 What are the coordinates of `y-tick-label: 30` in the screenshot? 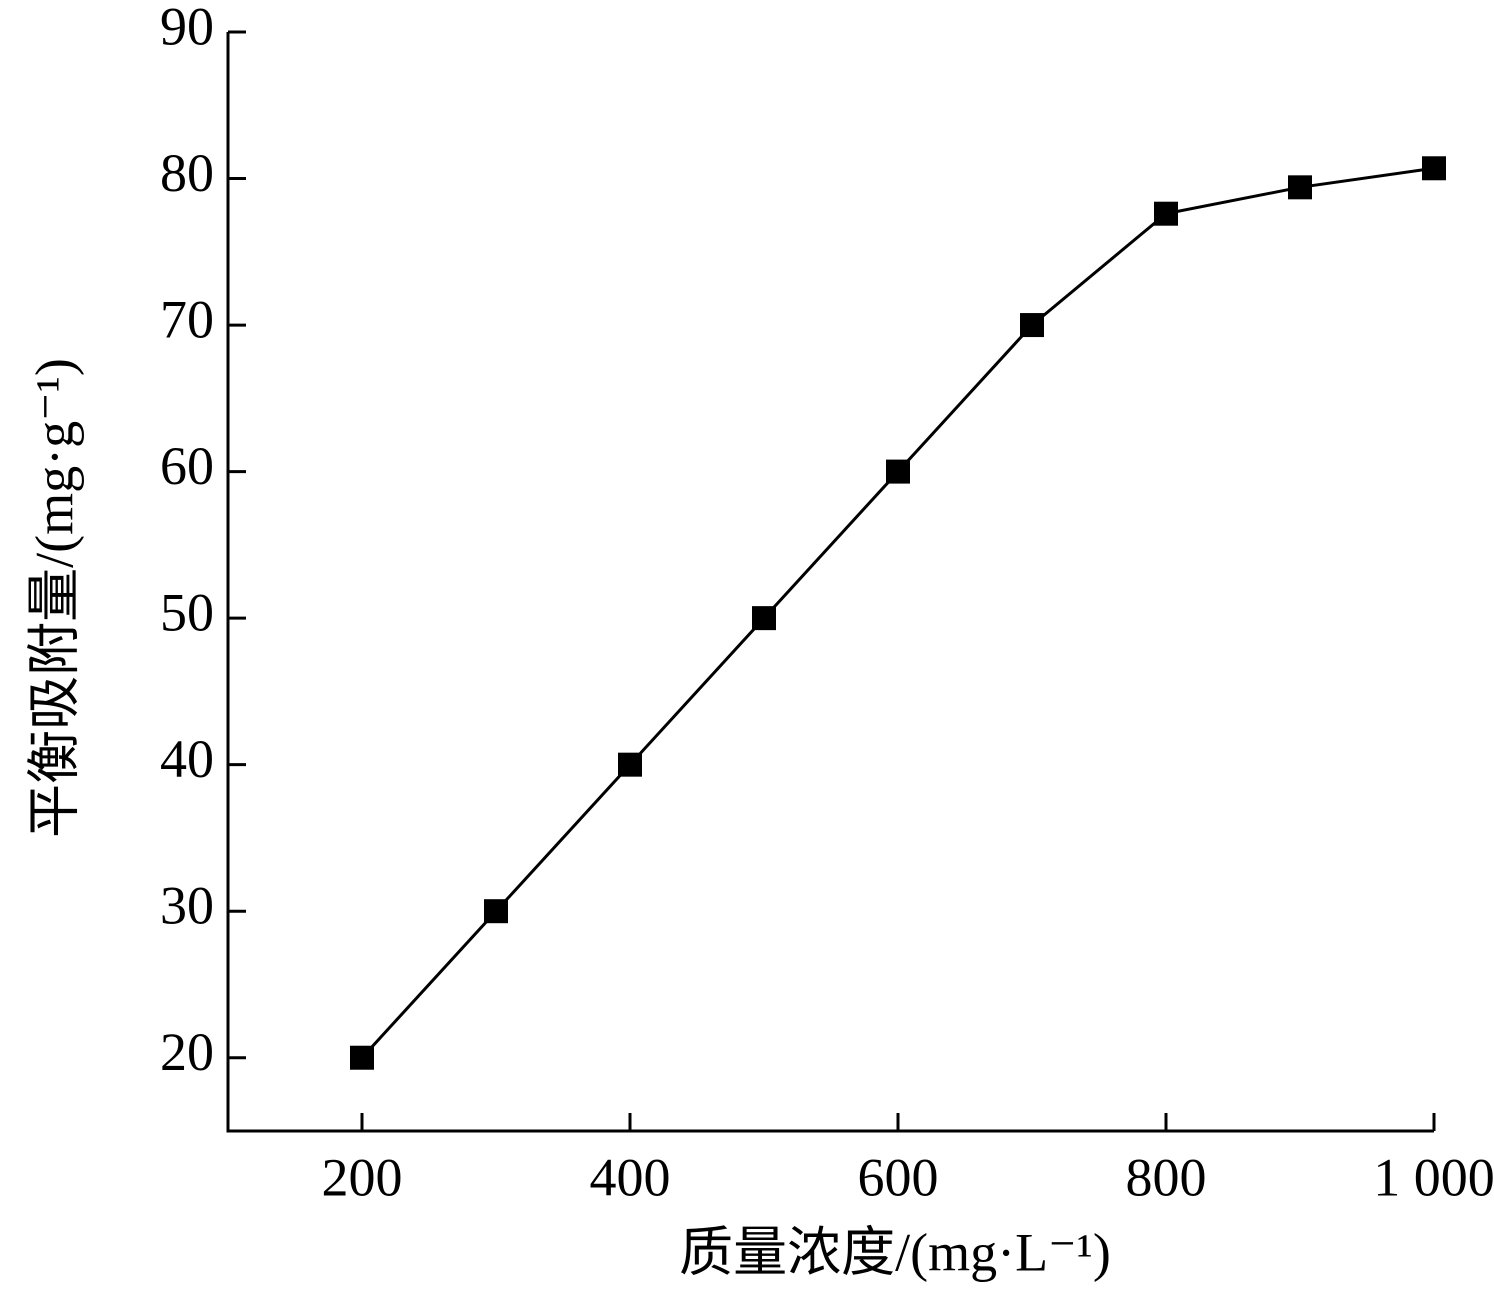 It's located at (187, 906).